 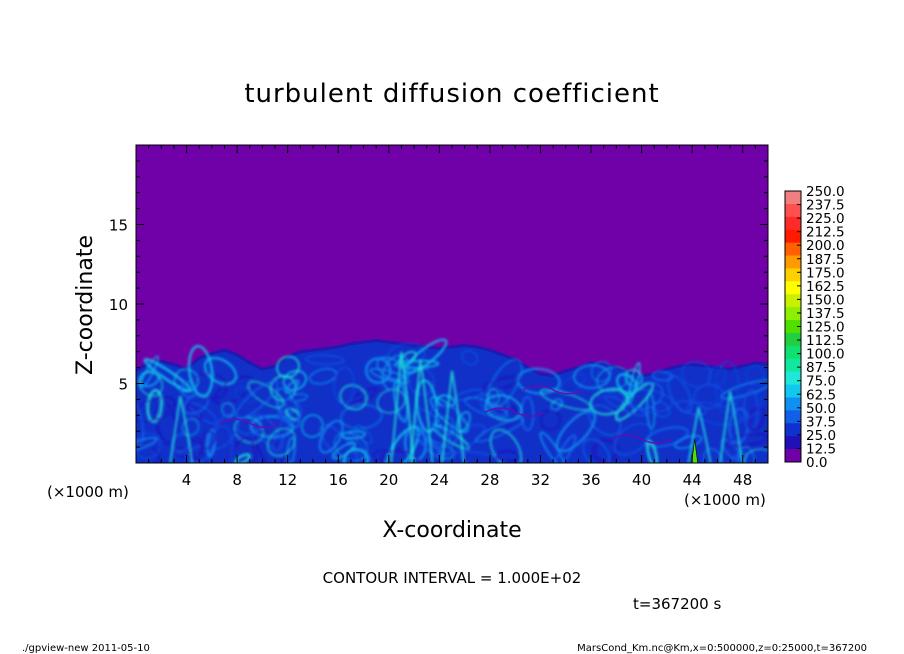 What do you see at coordinates (118, 226) in the screenshot?
I see `y-tick-label: 15` at bounding box center [118, 226].